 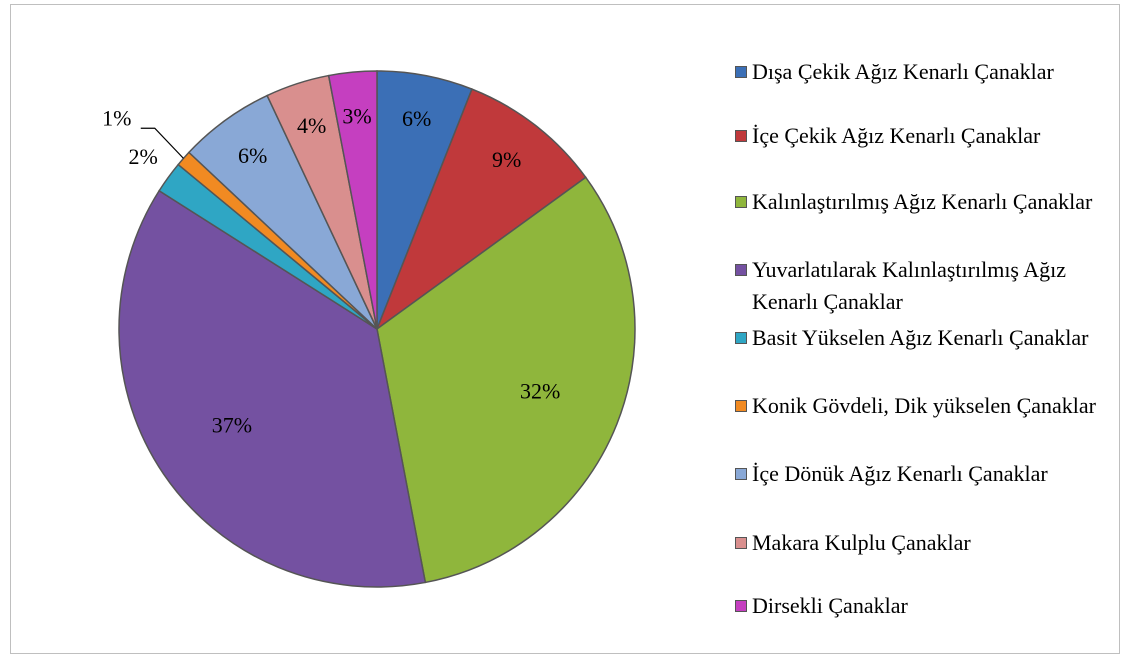 What do you see at coordinates (925, 606) in the screenshot?
I see `legend-item: Dirsekli Çanaklar` at bounding box center [925, 606].